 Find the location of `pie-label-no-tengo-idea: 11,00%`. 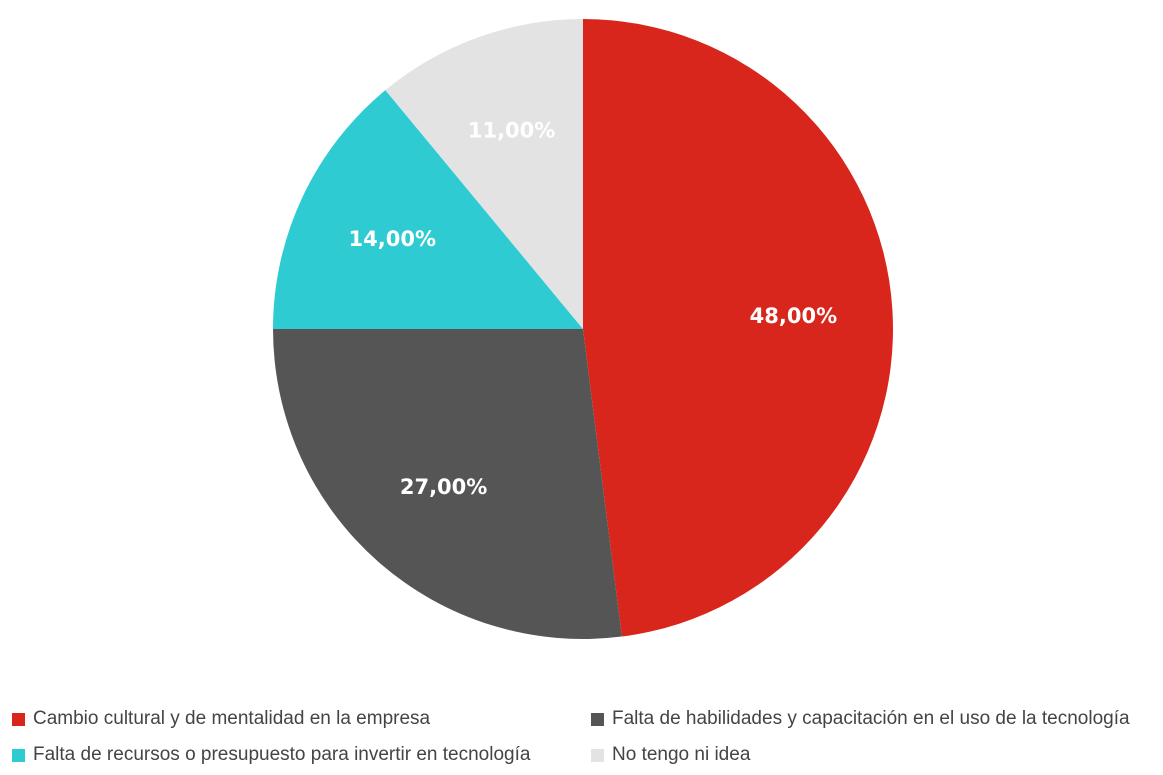

pie-label-no-tengo-idea: 11,00% is located at coordinates (511, 131).